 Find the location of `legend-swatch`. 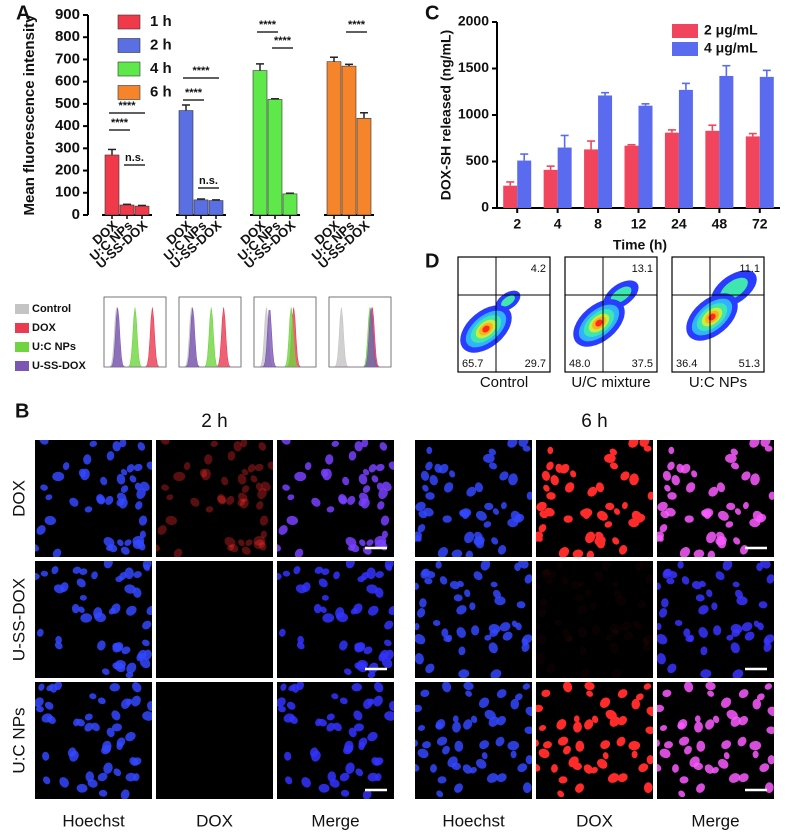

legend-swatch is located at coordinates (129, 92).